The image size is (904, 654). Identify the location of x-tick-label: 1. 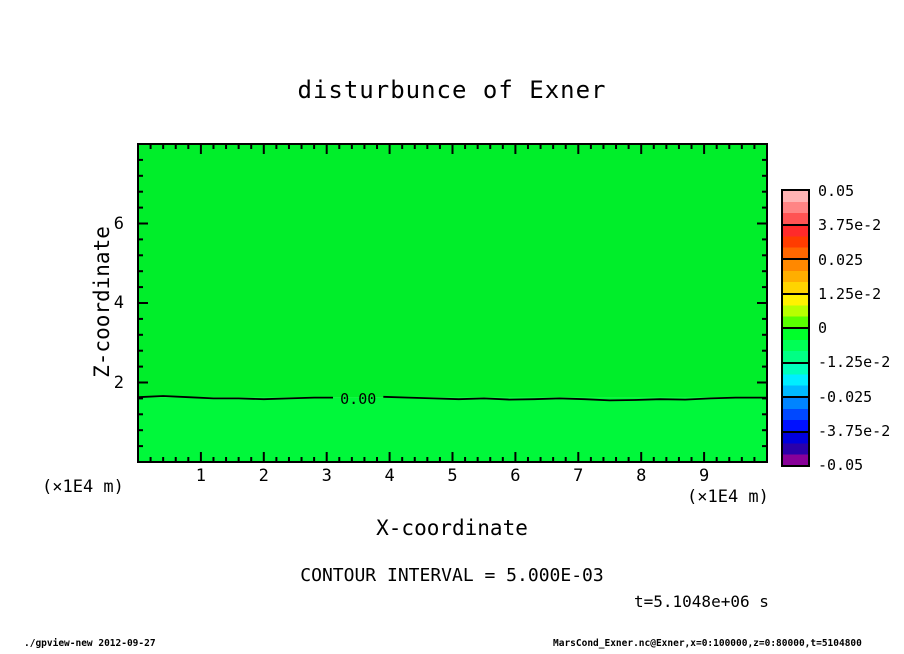
(201, 476).